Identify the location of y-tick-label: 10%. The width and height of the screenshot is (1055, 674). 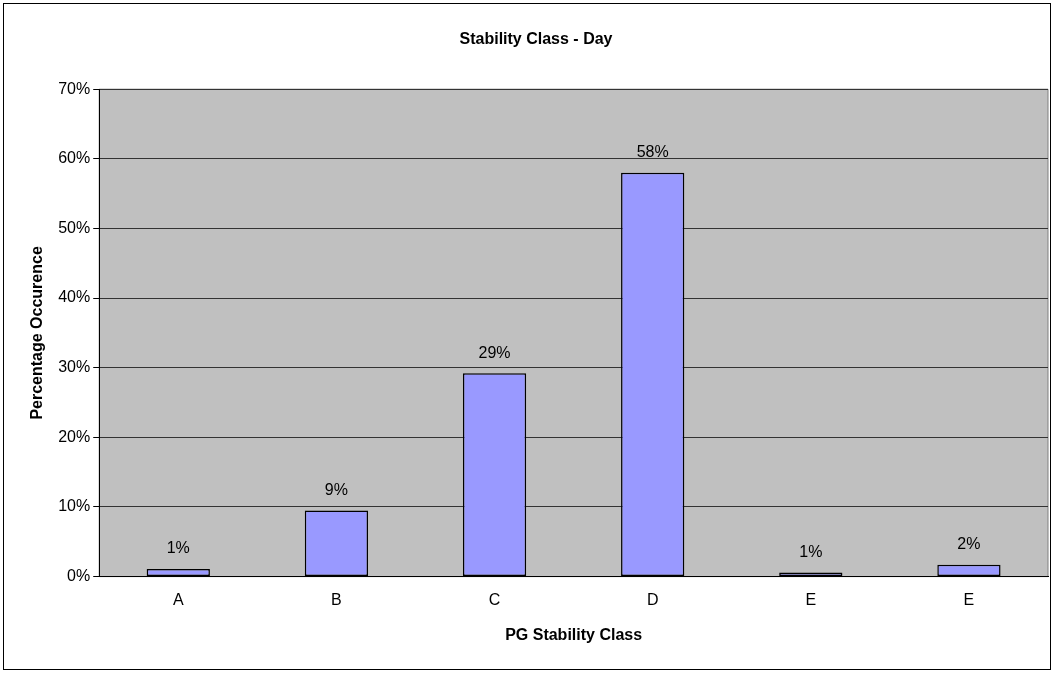
(74, 506).